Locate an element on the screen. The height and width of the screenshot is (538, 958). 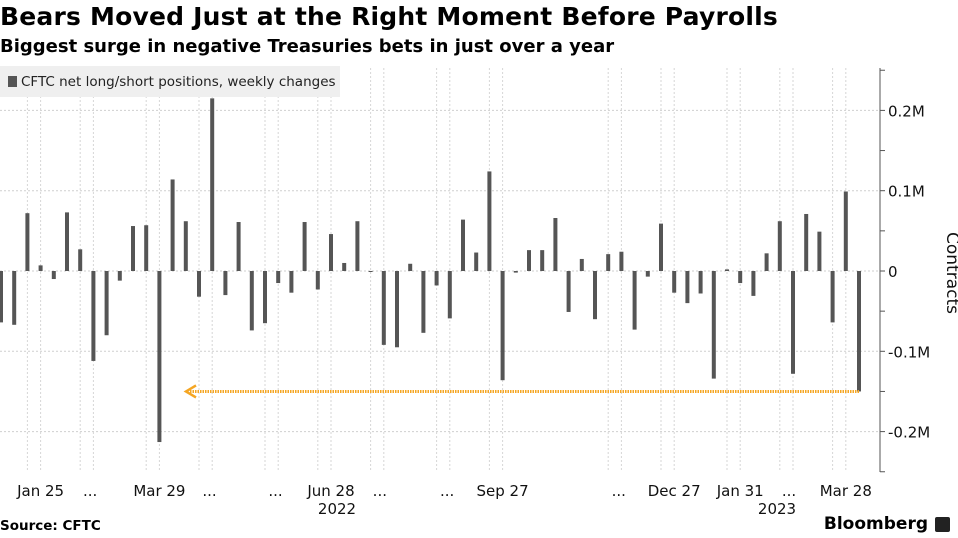
source-note: Source: CFTC is located at coordinates (50, 526).